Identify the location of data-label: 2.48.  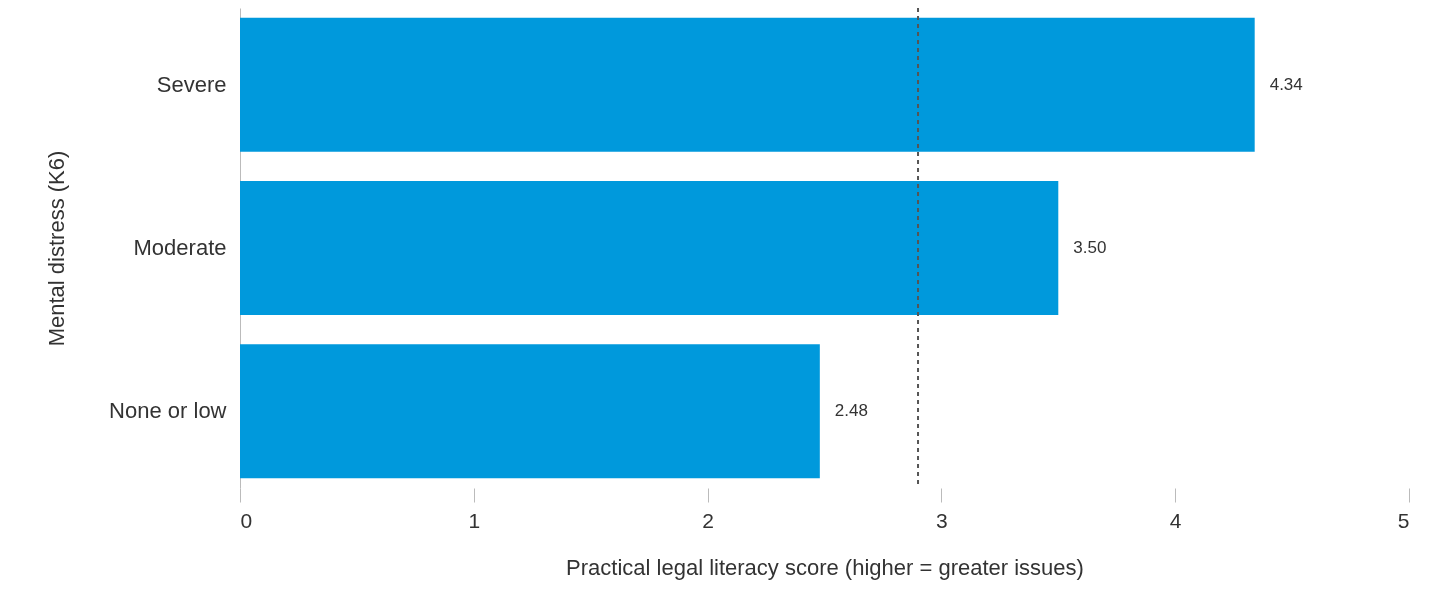
(851, 411).